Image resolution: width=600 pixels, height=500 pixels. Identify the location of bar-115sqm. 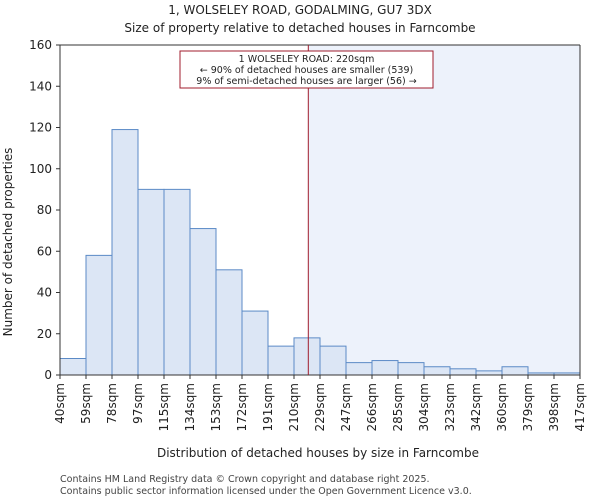
(177, 282).